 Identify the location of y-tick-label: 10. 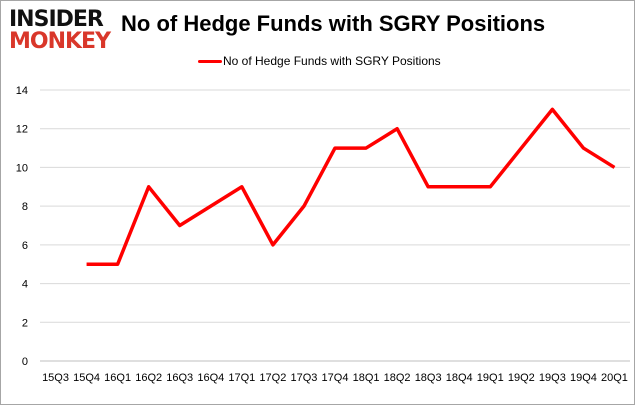
(22, 168).